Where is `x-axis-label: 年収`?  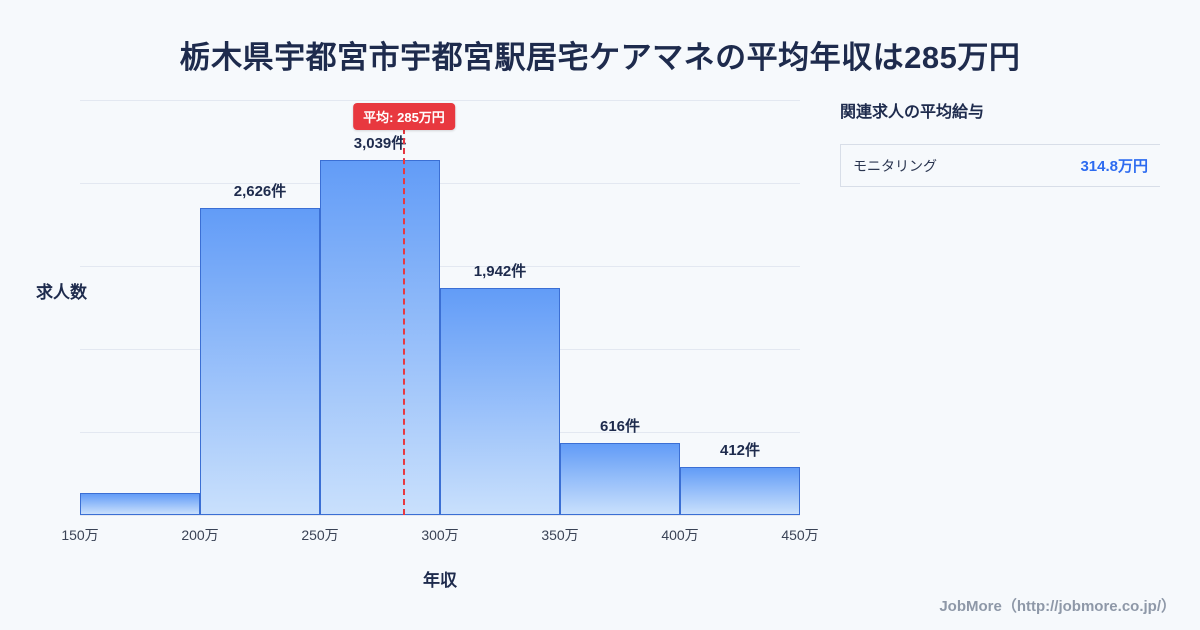
x-axis-label: 年収 is located at coordinates (440, 580).